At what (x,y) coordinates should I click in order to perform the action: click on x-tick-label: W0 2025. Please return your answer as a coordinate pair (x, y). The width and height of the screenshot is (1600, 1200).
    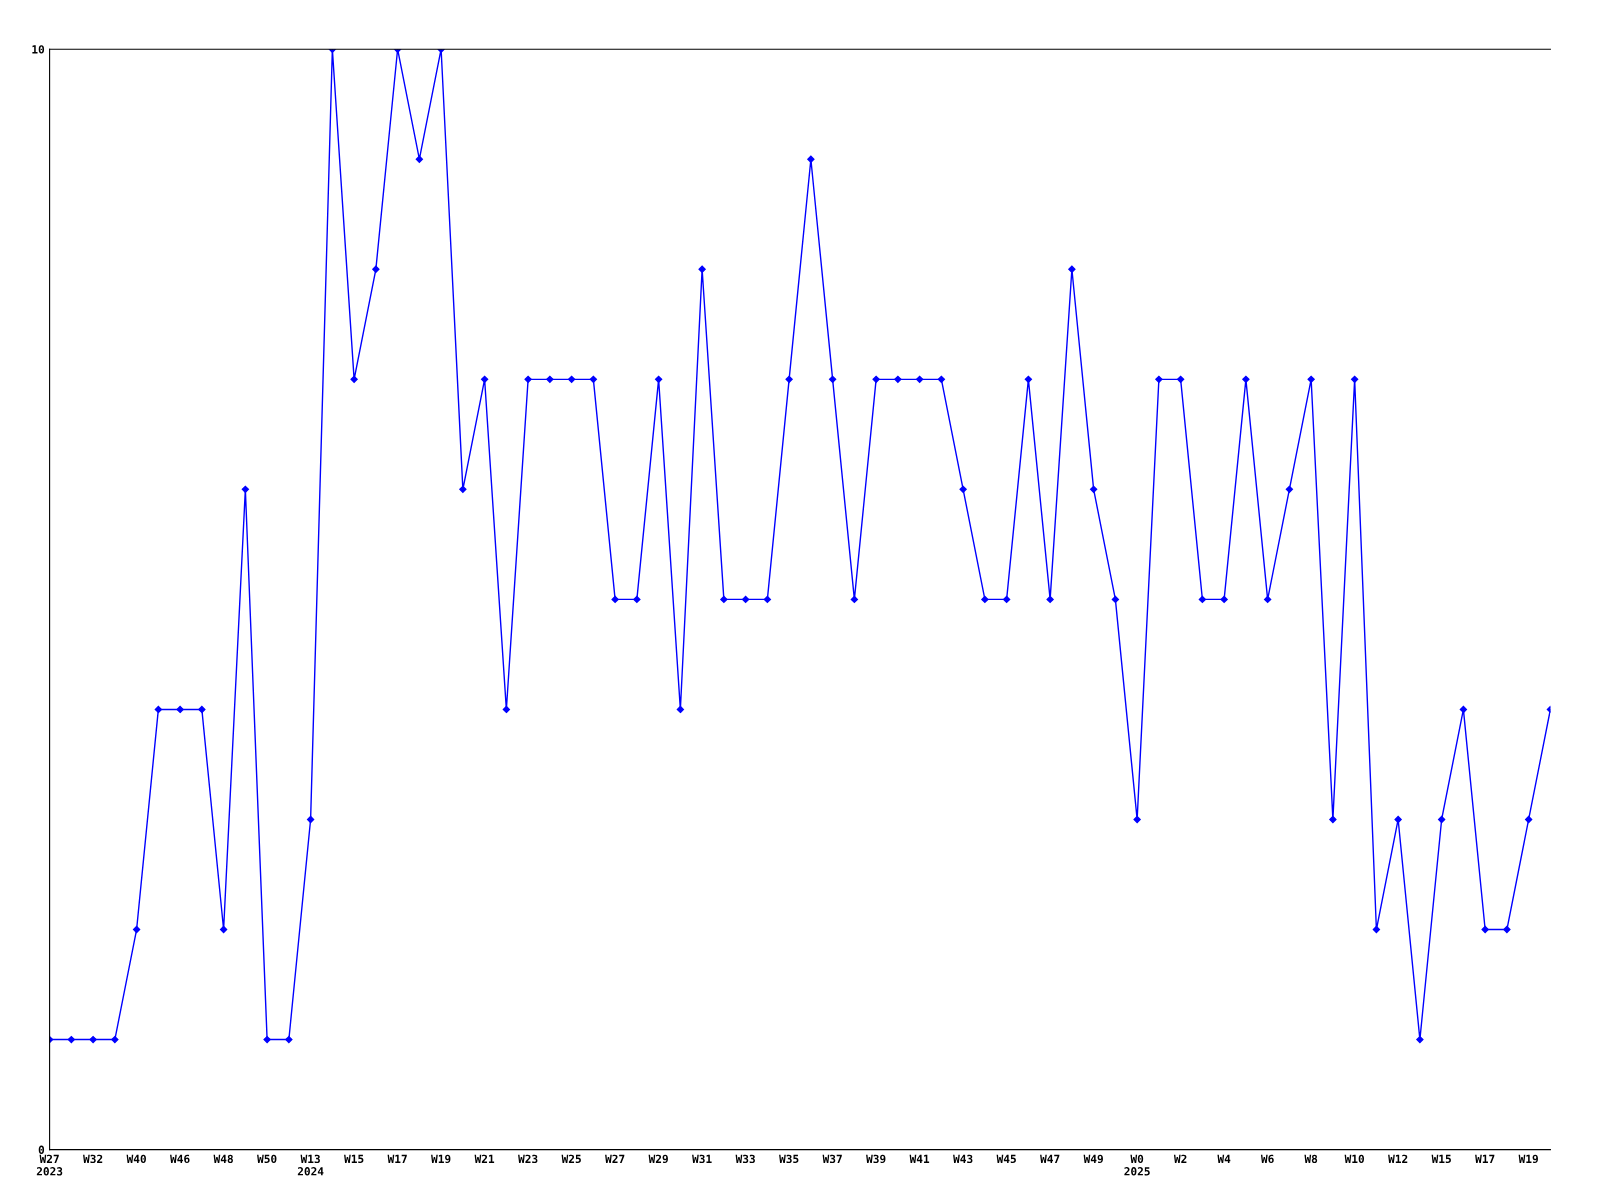
    Looking at the image, I should click on (1137, 1165).